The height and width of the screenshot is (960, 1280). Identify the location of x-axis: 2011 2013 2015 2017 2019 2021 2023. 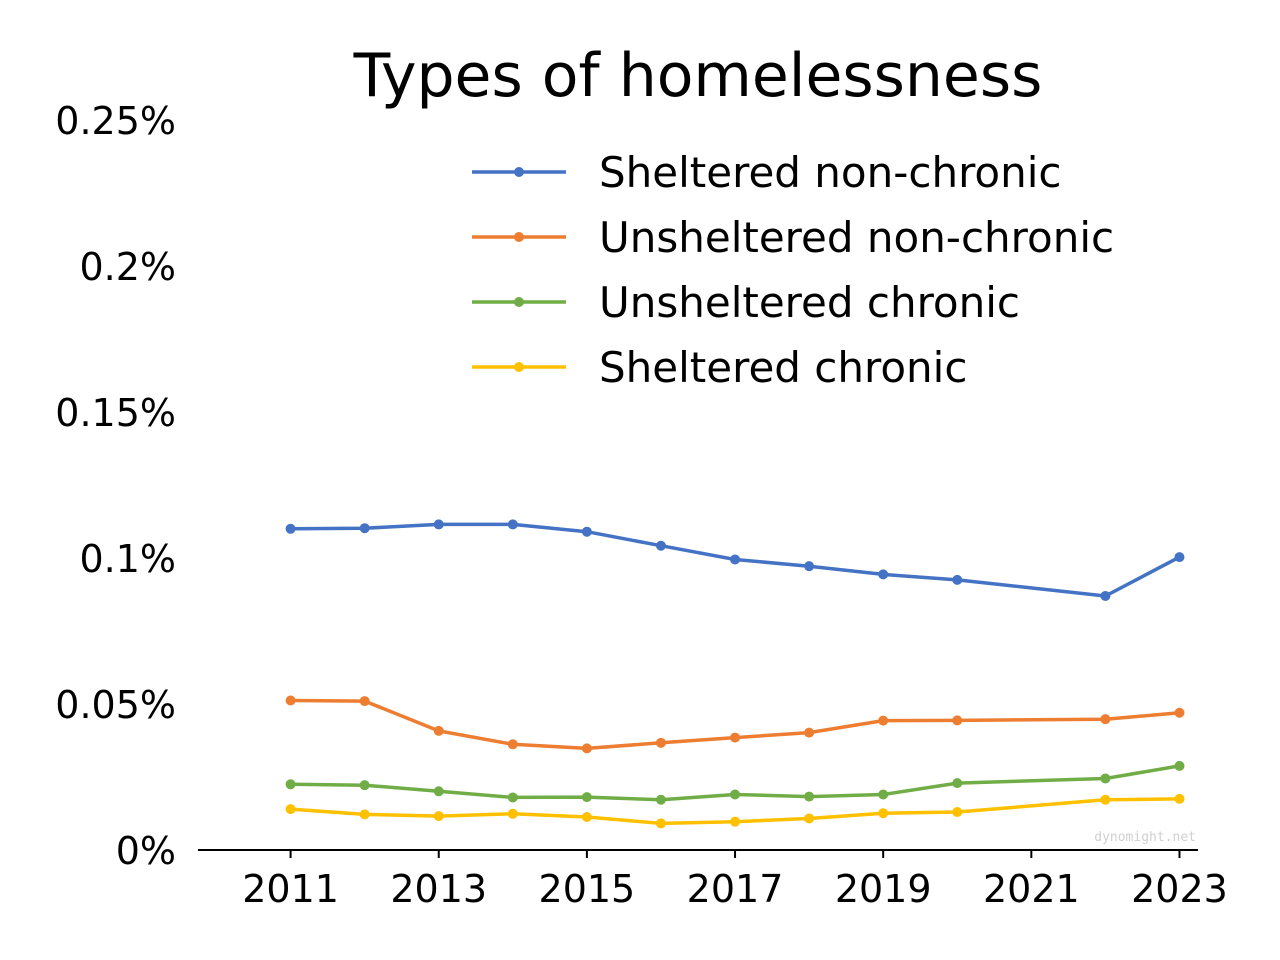
(713, 880).